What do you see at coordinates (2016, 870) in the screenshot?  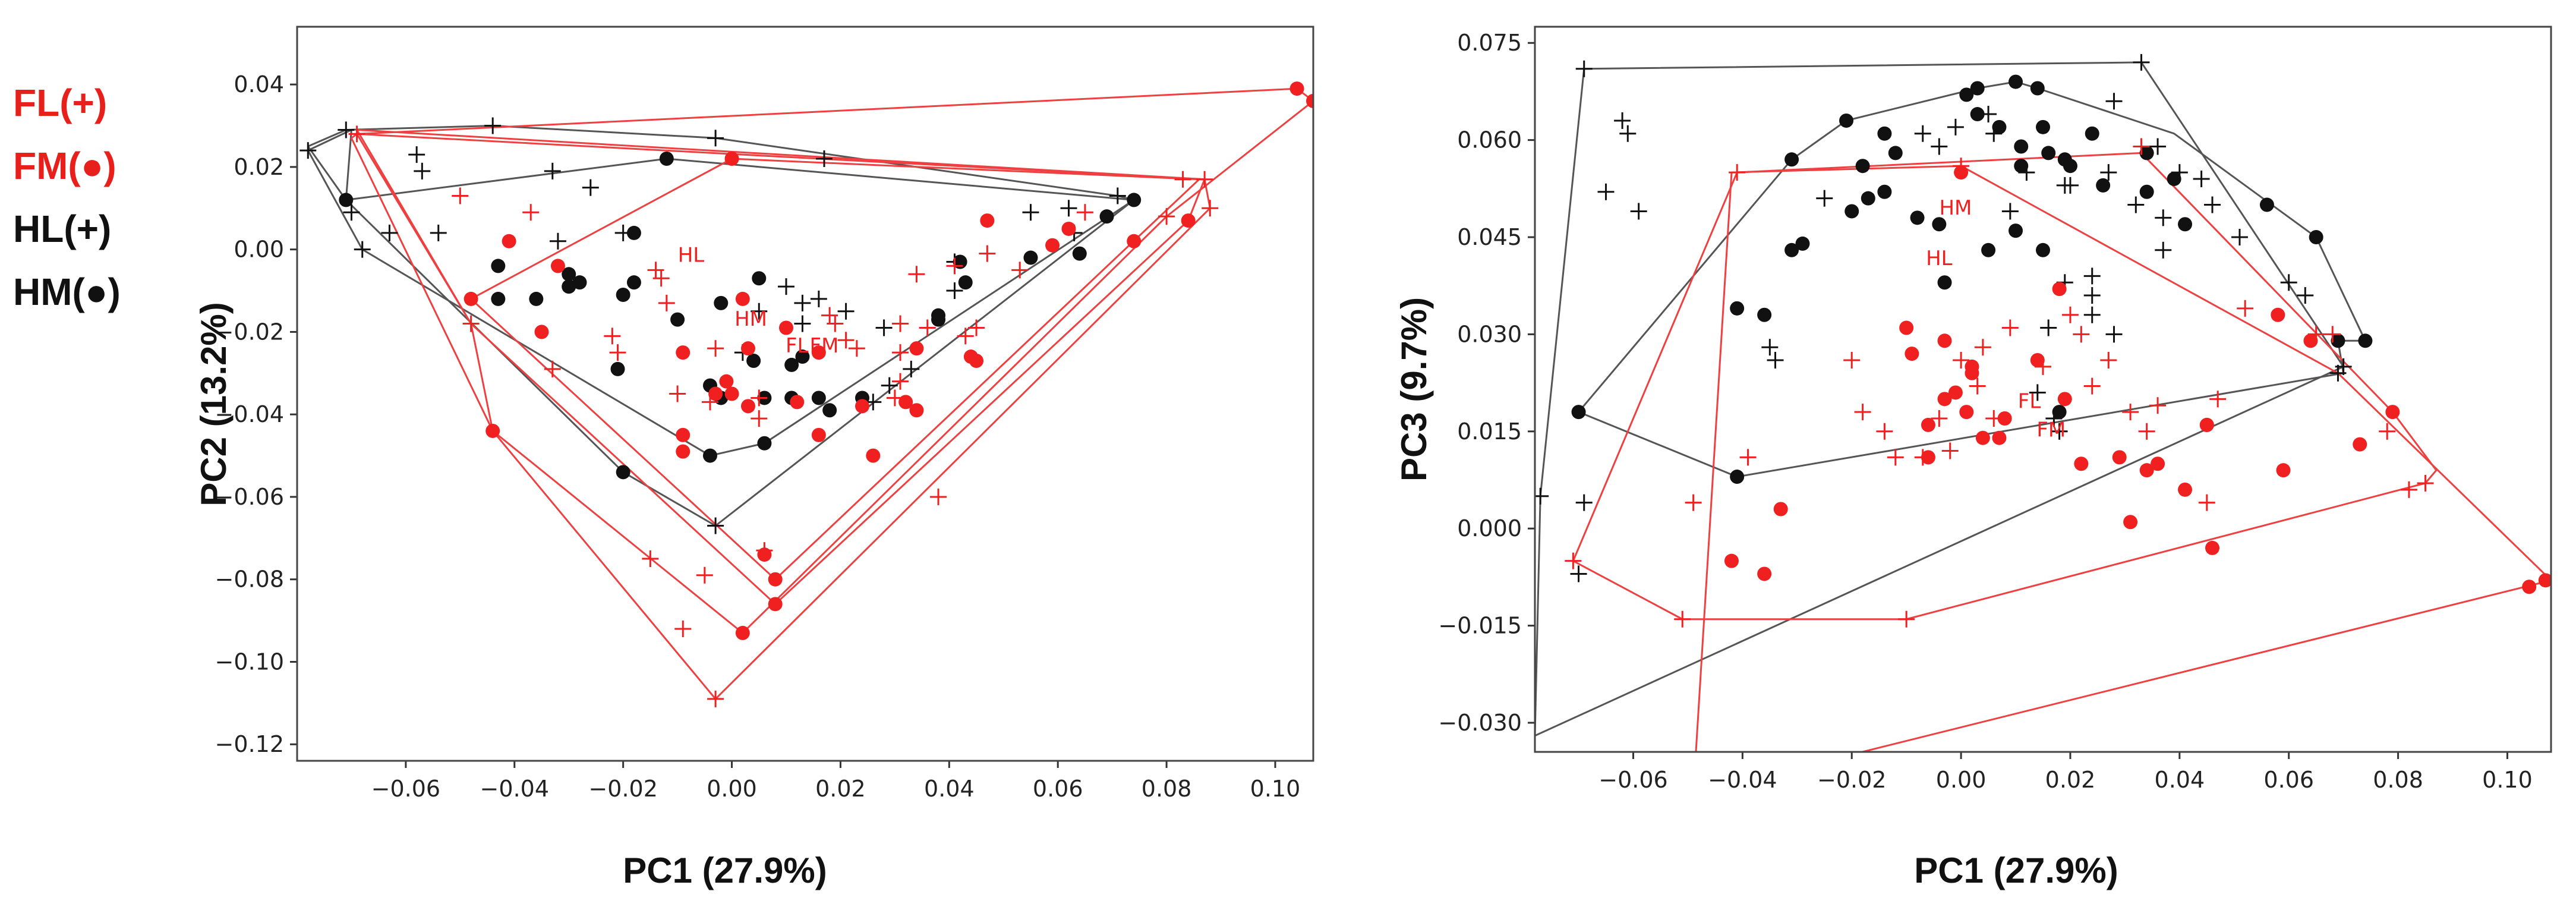 I see `x-axis-label: PC1 (27.9%)` at bounding box center [2016, 870].